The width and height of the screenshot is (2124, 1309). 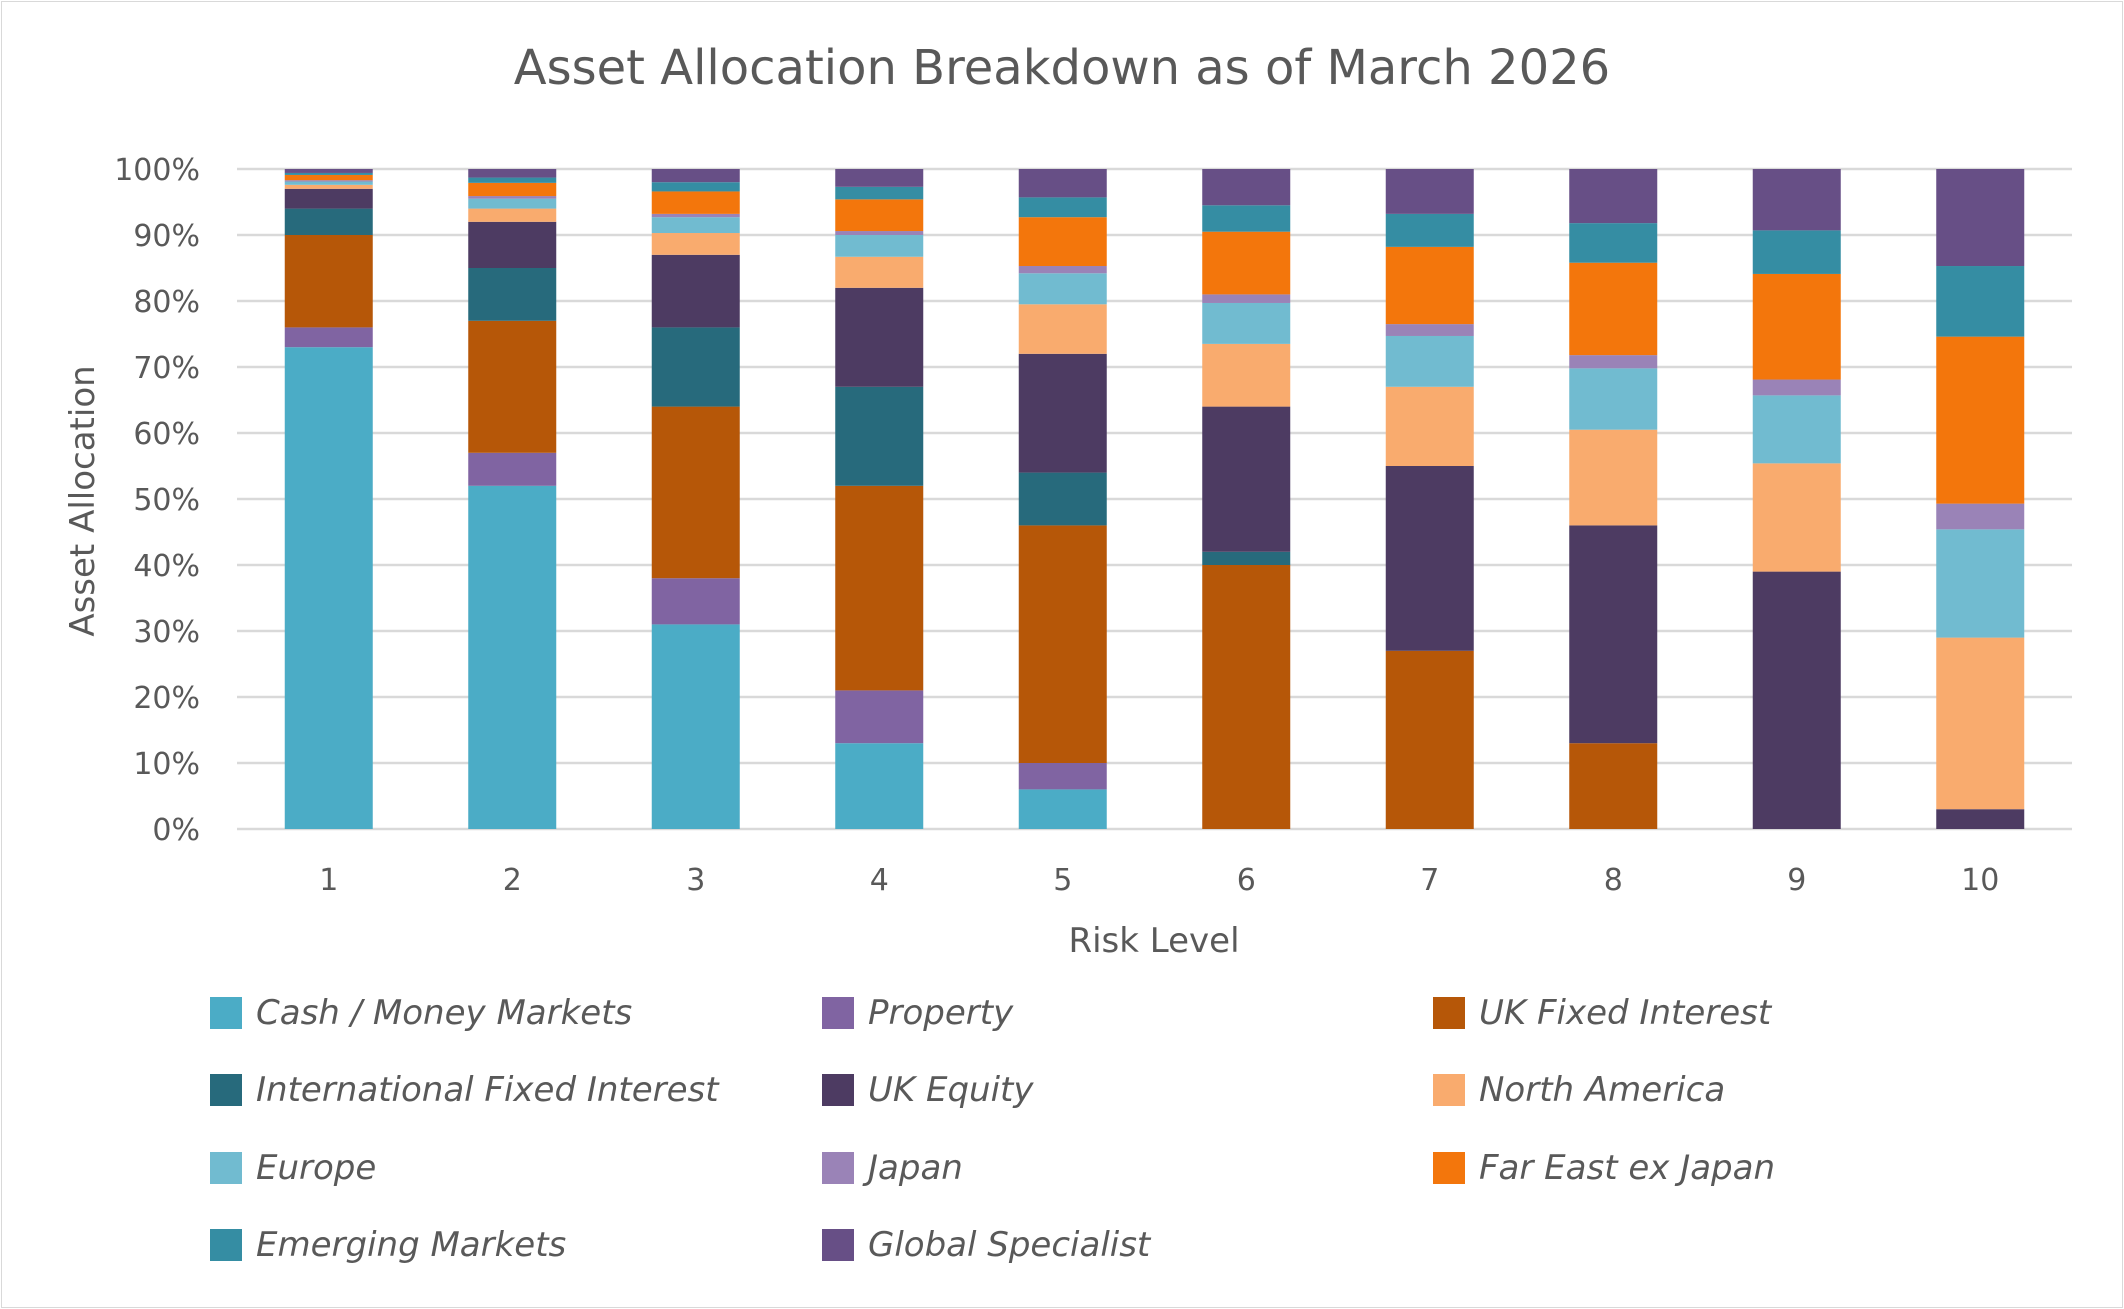 I want to click on legend-label: UK Fixed Interest, so click(x=1625, y=1013).